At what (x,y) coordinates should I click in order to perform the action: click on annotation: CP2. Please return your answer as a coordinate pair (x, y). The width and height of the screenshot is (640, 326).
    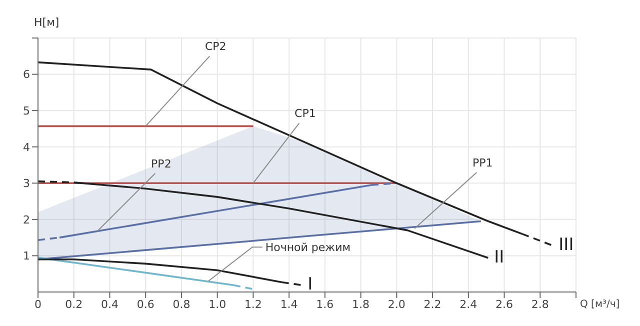
    Looking at the image, I should click on (215, 47).